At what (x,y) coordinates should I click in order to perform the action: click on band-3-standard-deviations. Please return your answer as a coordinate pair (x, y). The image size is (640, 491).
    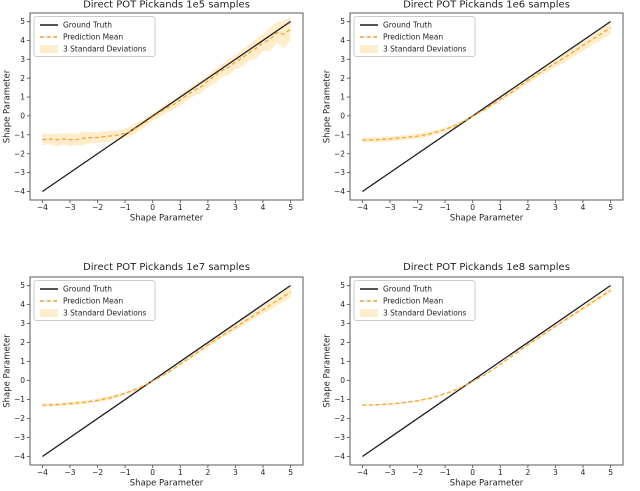
    Looking at the image, I should click on (166, 82).